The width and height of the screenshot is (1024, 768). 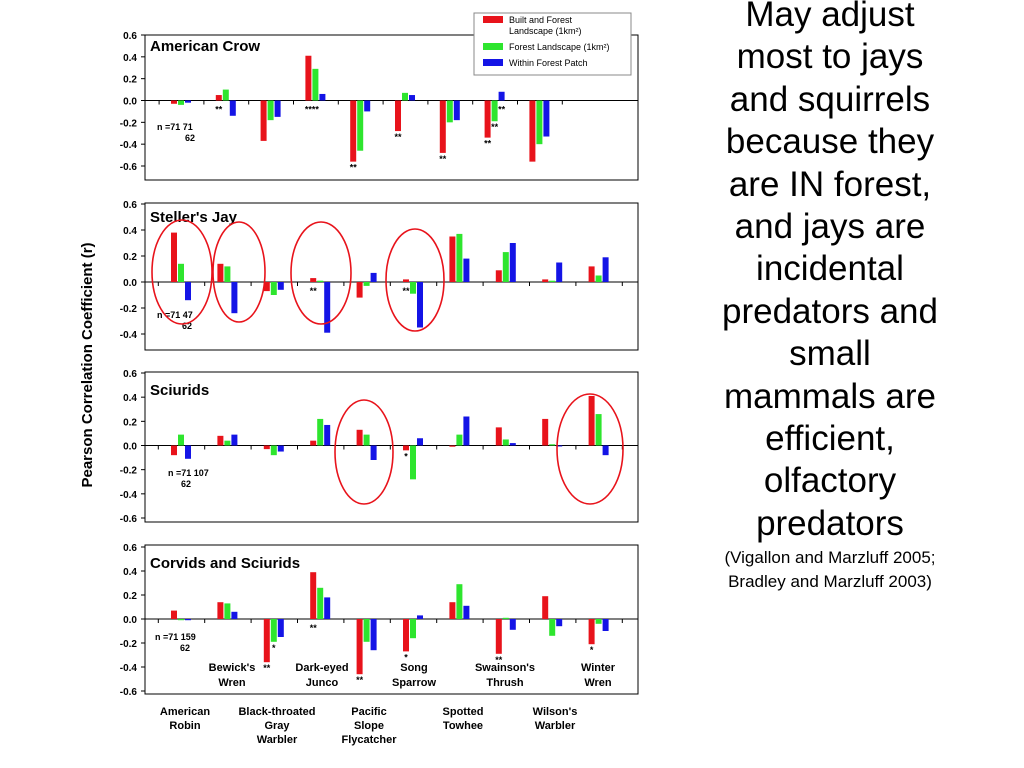 What do you see at coordinates (598, 668) in the screenshot?
I see `species-label: Winter` at bounding box center [598, 668].